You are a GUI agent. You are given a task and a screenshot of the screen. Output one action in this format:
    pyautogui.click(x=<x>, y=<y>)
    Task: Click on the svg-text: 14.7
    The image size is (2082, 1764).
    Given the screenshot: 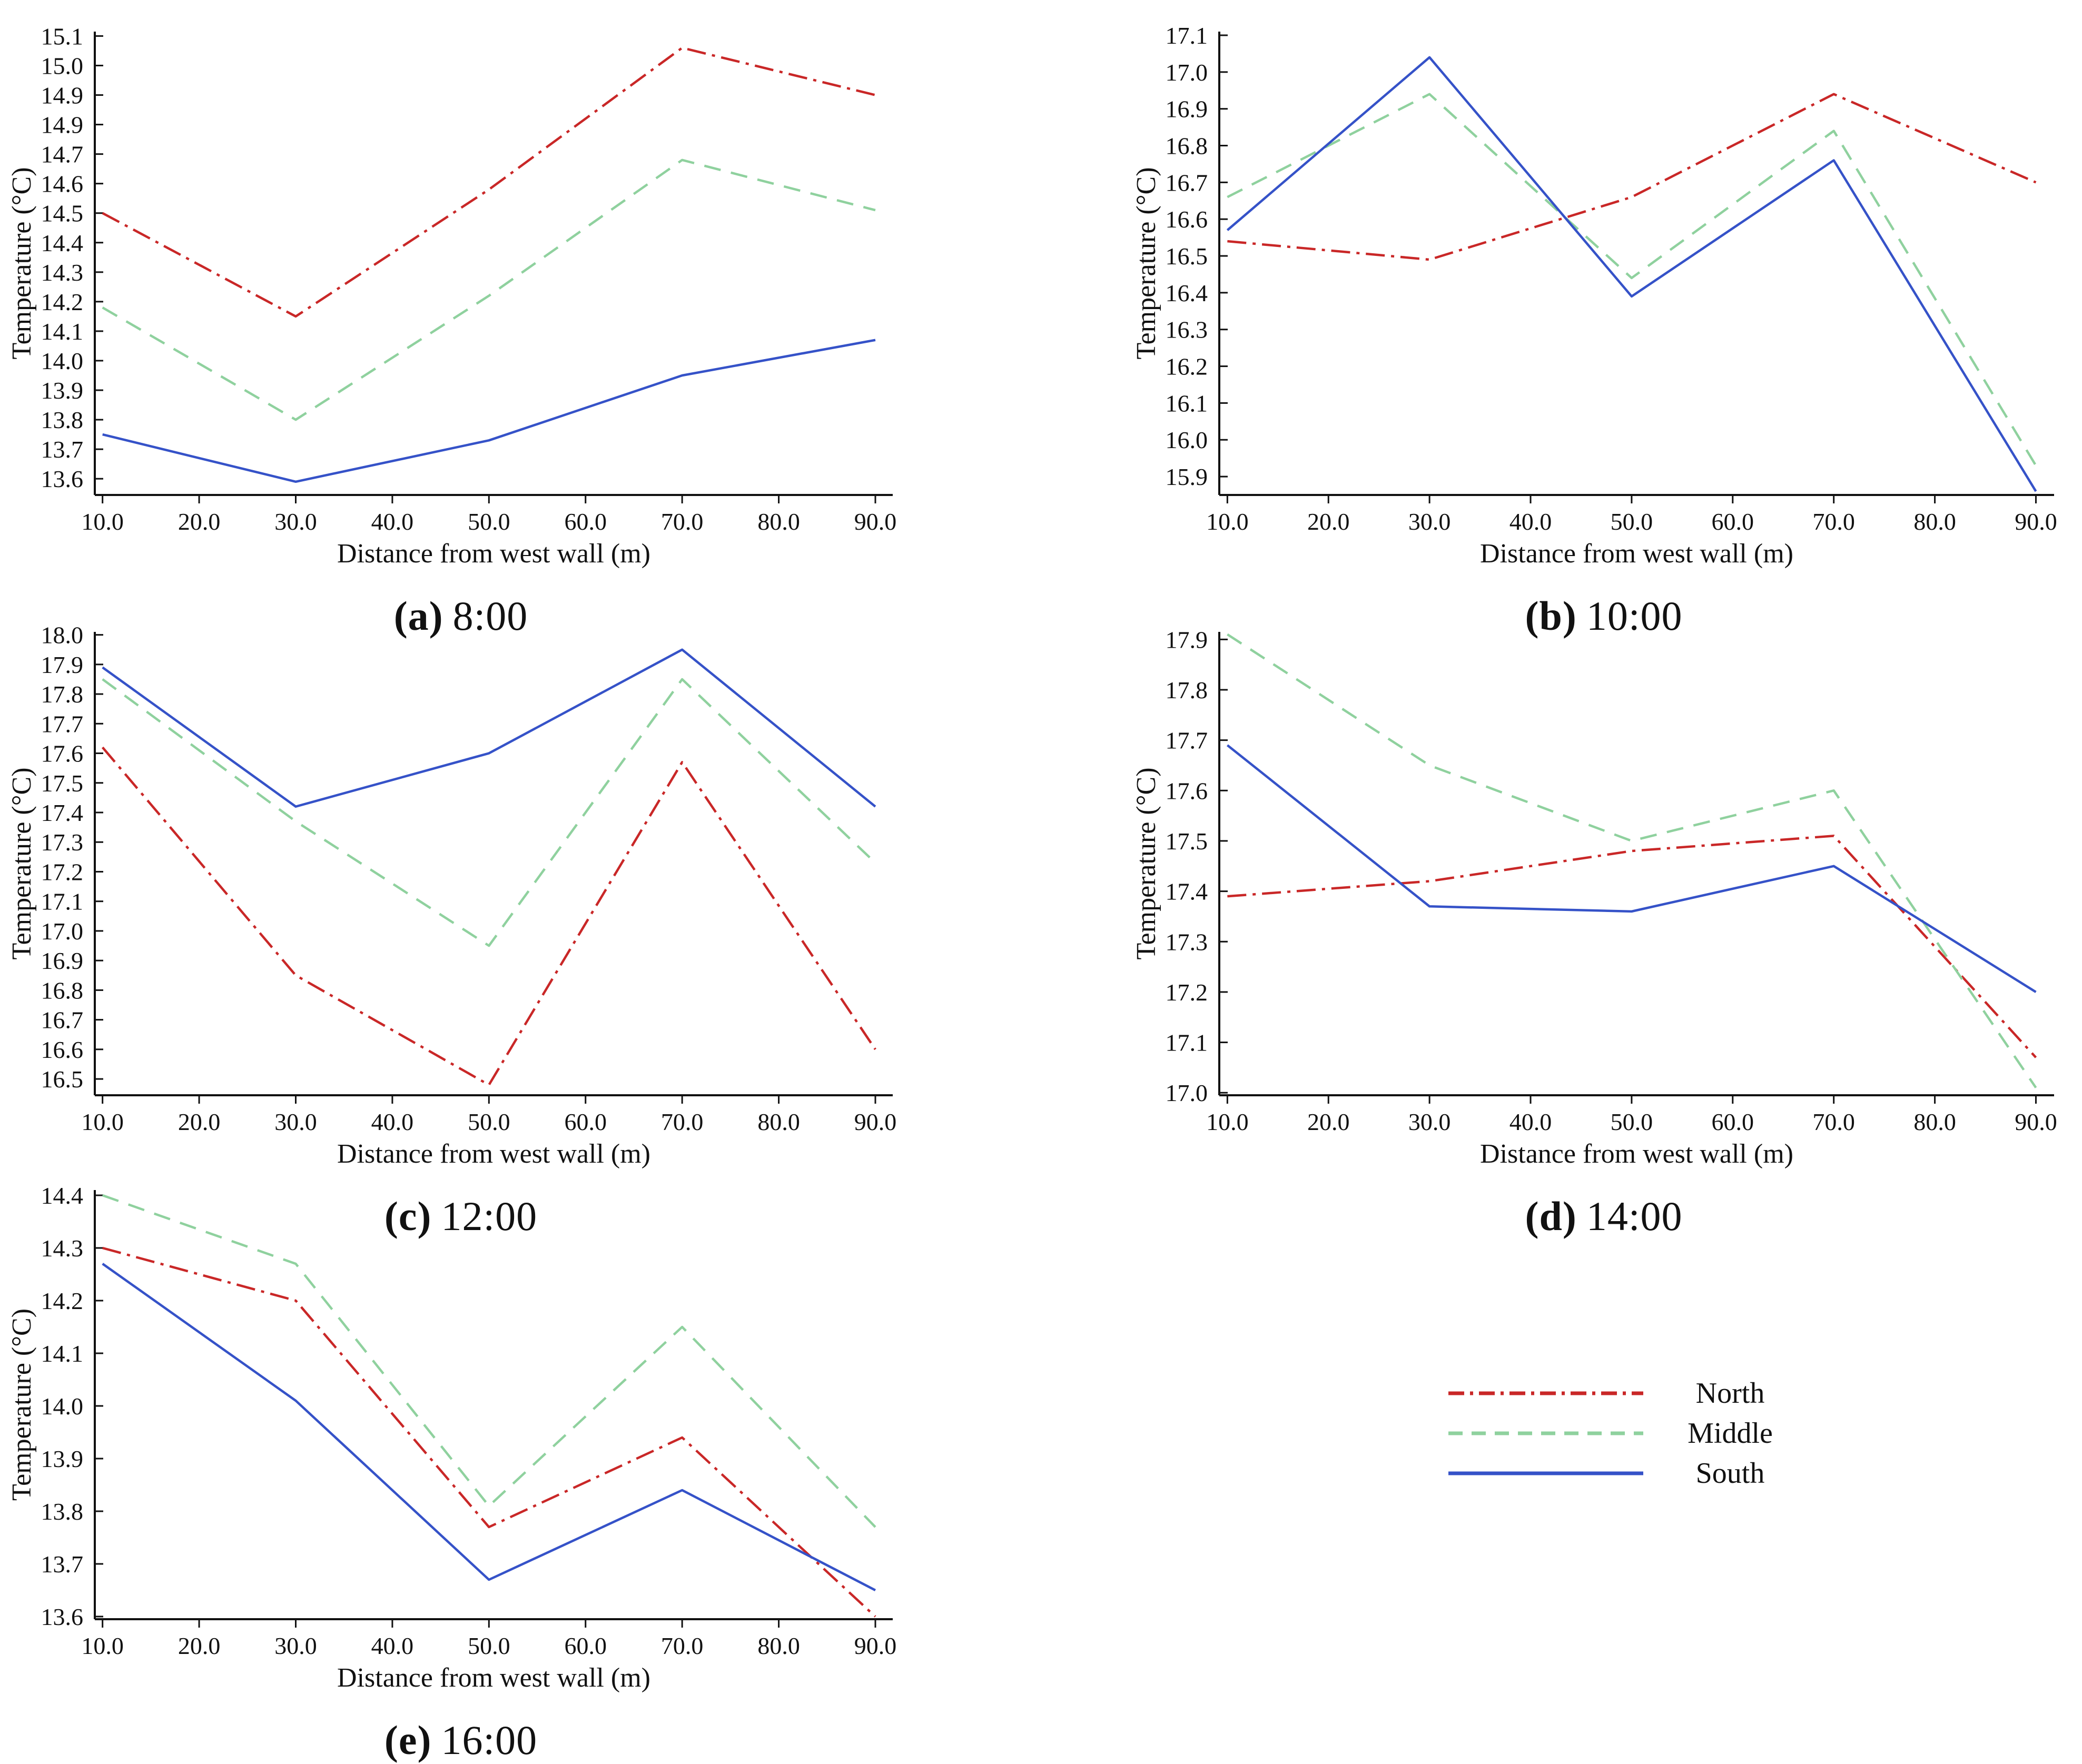 What is the action you would take?
    pyautogui.click(x=62, y=154)
    